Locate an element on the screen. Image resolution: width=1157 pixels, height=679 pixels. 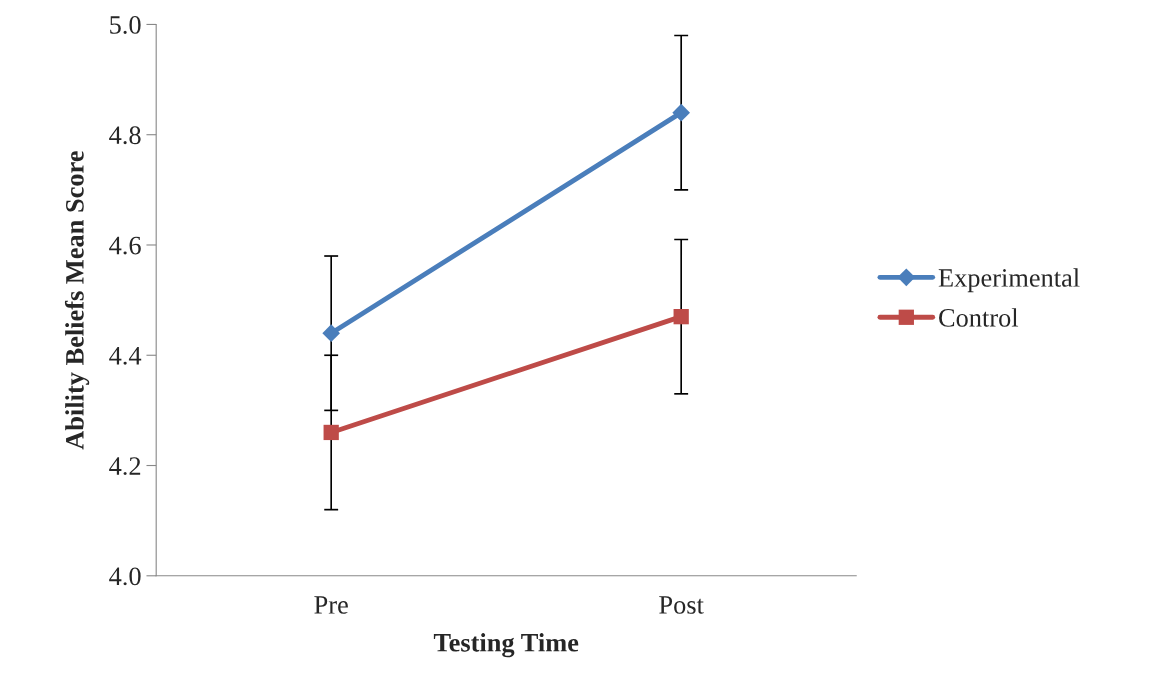
y-tick-label: 5.0 is located at coordinates (125, 25).